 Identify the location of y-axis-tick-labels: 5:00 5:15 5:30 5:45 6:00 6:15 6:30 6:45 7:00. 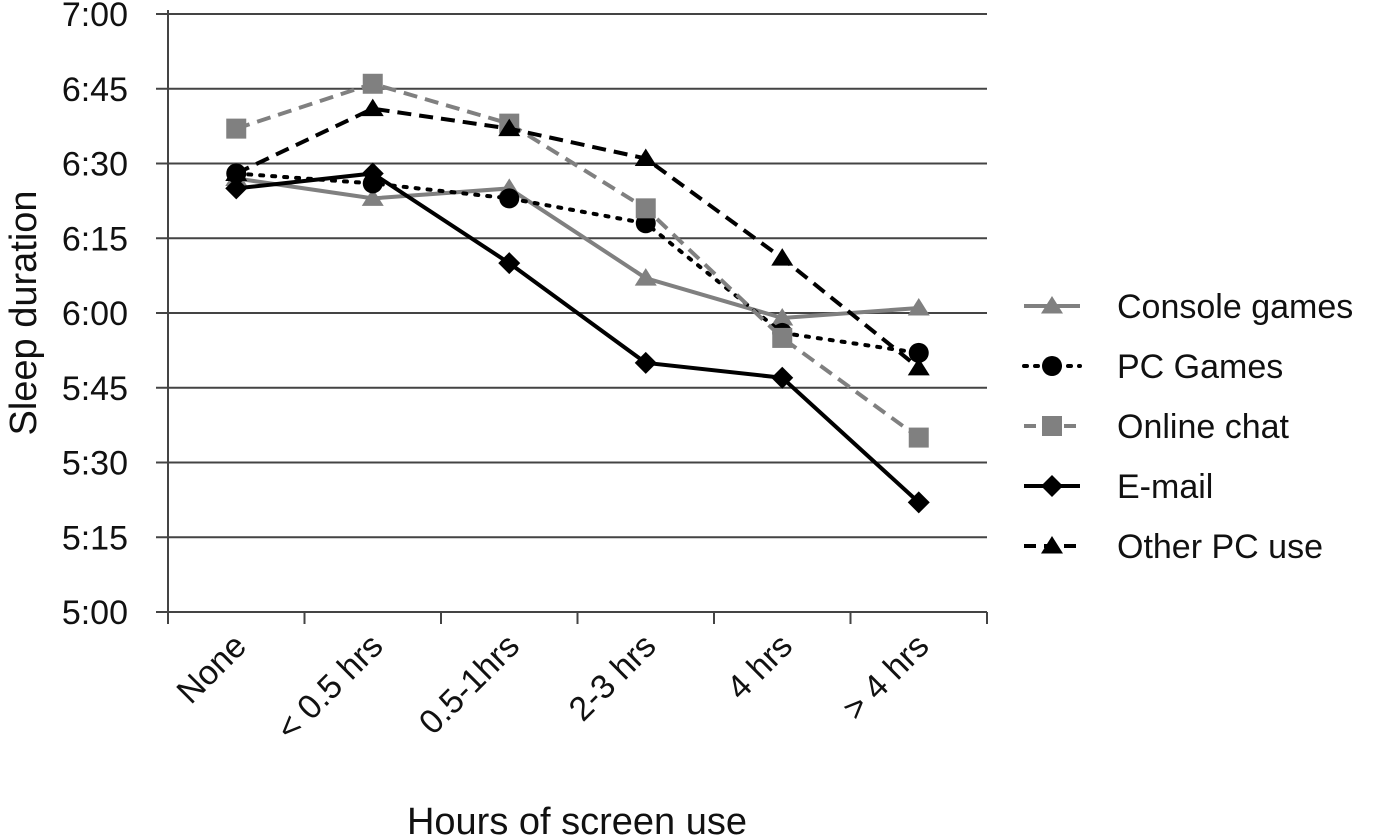
(95, 316).